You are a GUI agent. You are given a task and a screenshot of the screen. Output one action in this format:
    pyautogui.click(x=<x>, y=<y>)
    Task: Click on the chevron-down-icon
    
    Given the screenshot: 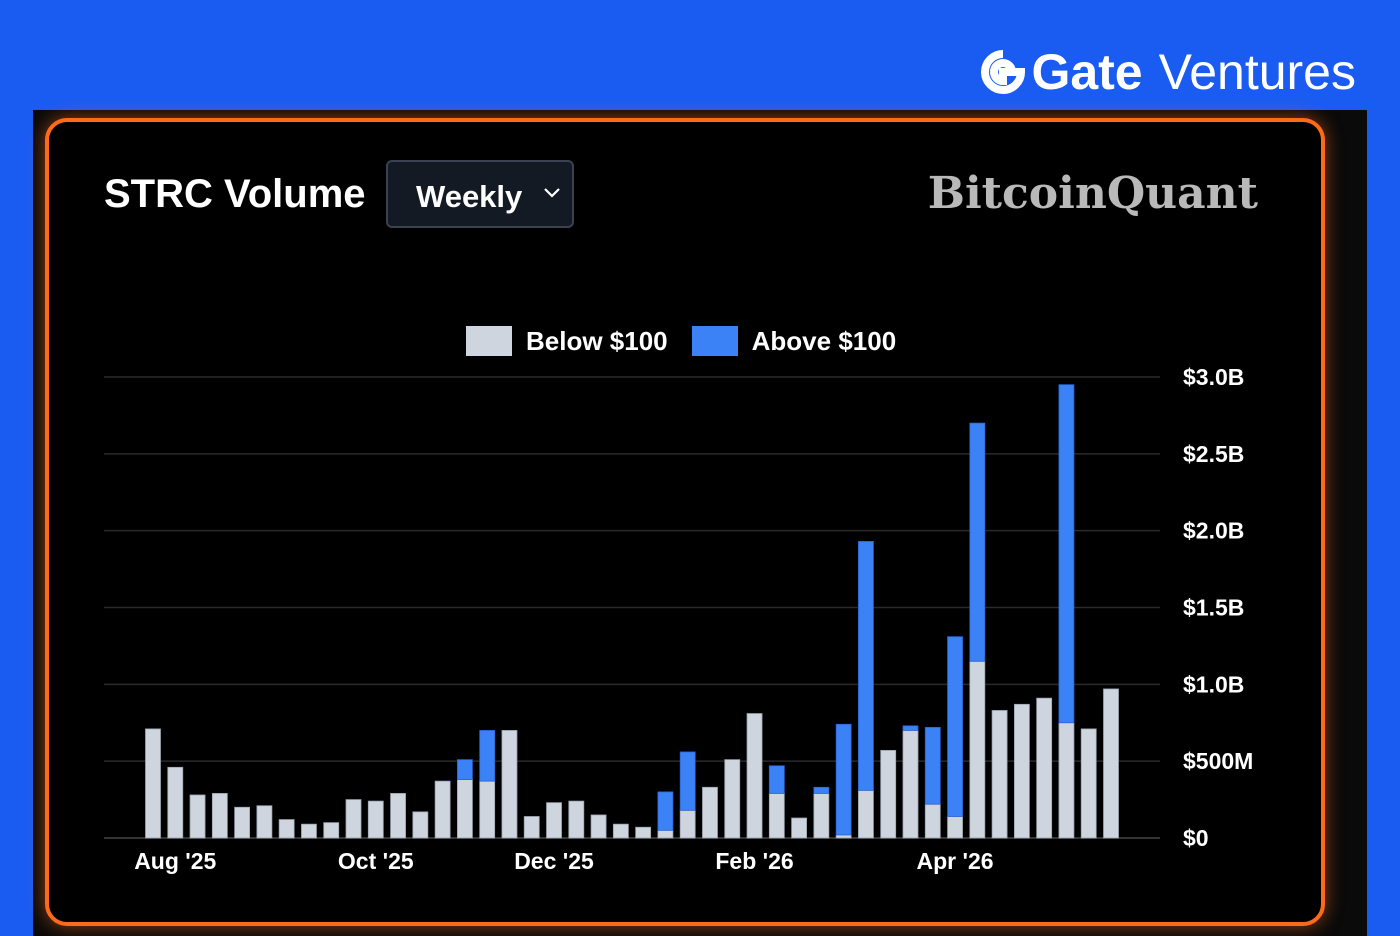 What is the action you would take?
    pyautogui.click(x=552, y=193)
    